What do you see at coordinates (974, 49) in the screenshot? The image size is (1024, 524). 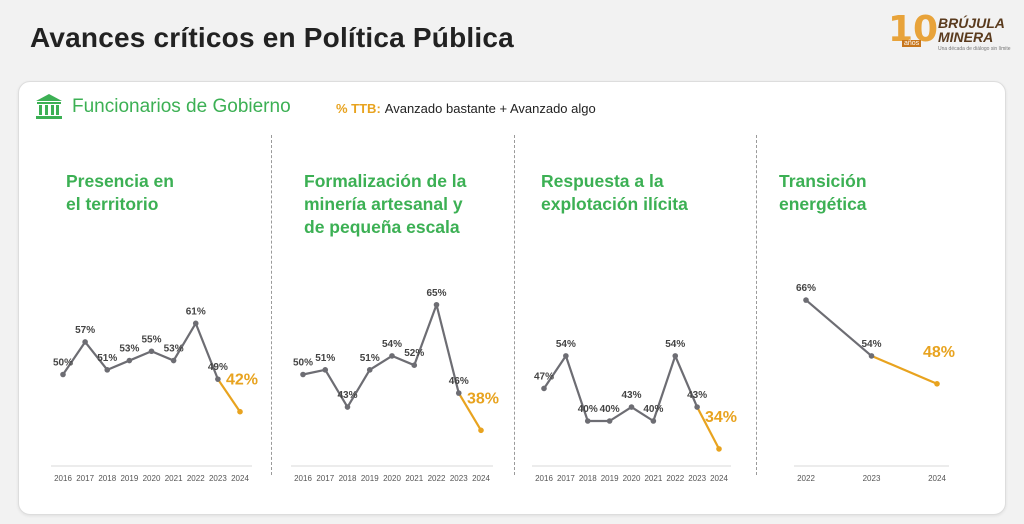 I see `logo-tagline: Una década de diálogo sin límite` at bounding box center [974, 49].